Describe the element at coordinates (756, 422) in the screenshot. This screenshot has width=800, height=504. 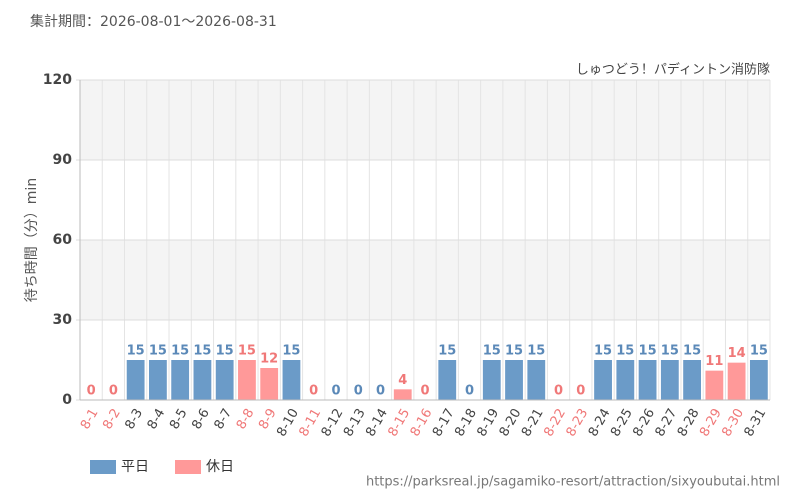
I see `x-tick-label: 8-31` at that location.